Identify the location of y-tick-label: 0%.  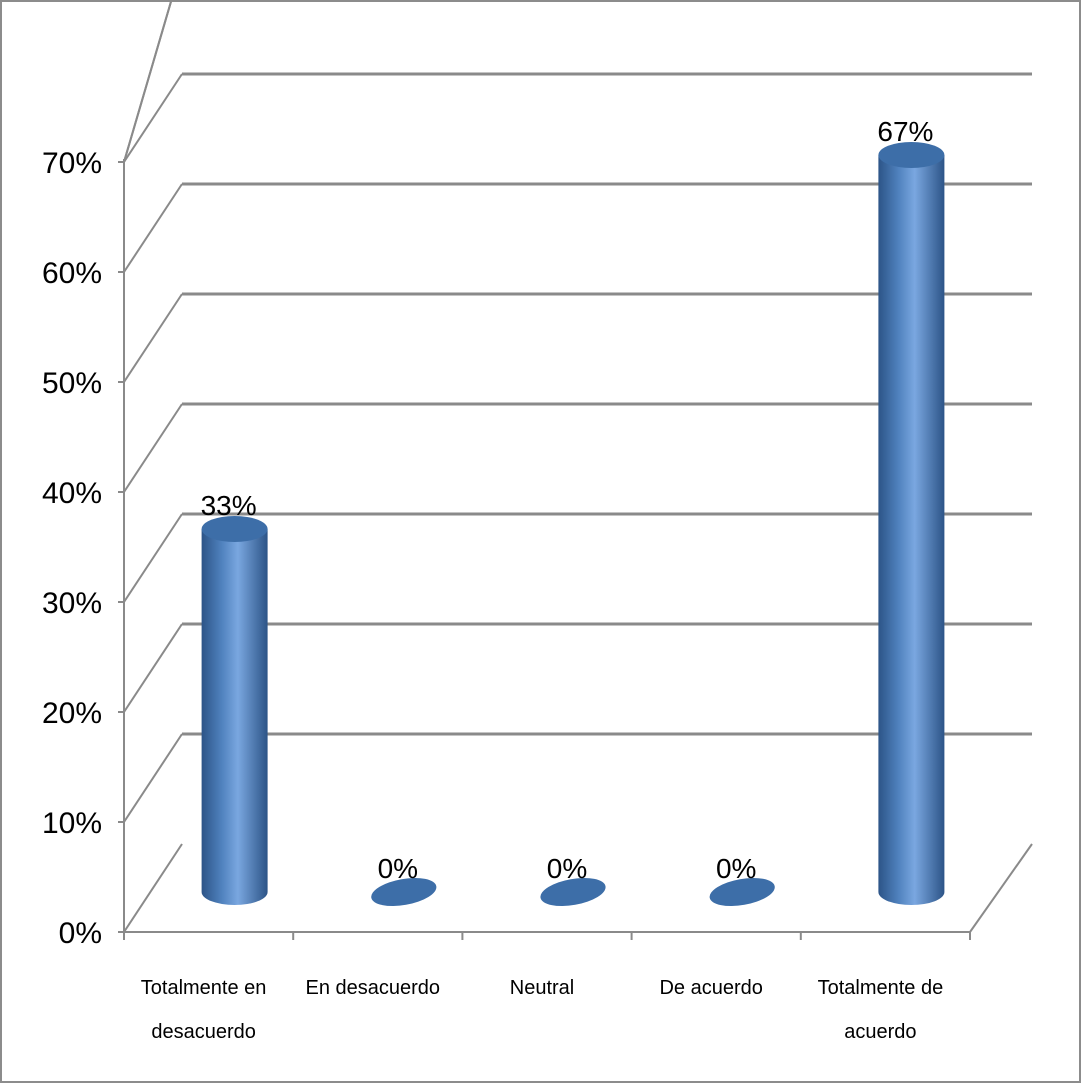
(80, 933).